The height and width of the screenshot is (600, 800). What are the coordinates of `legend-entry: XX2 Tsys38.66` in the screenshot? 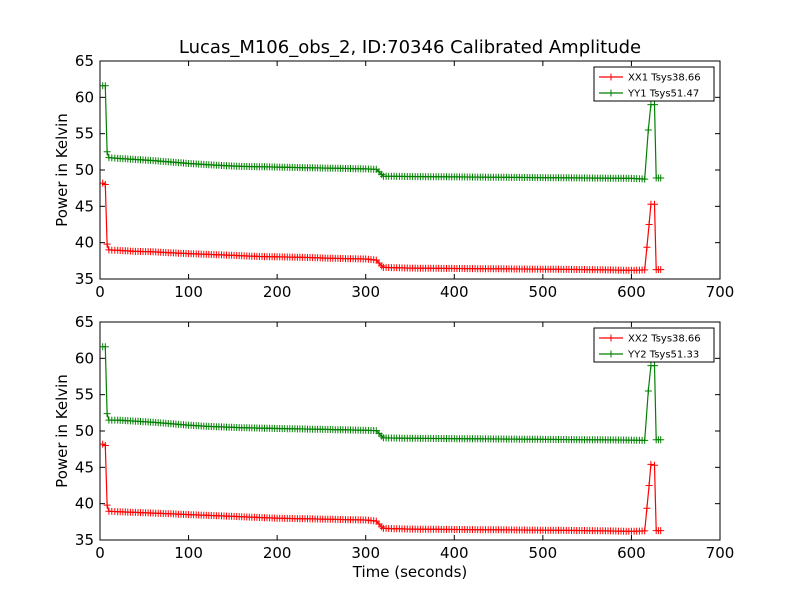 It's located at (650, 339).